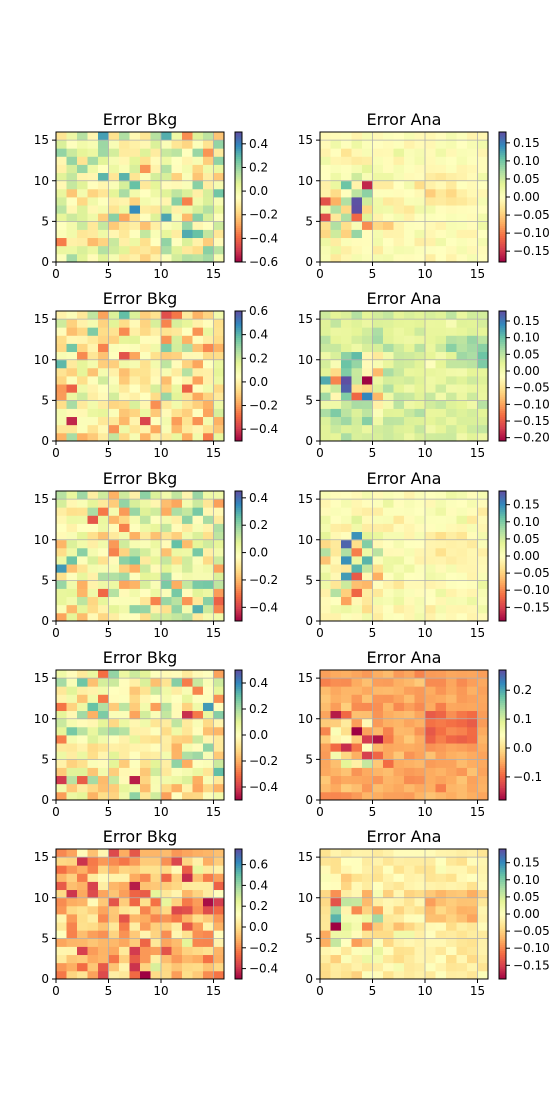 This screenshot has width=559, height=1100. I want to click on panel-title: Error Bkg, so click(140, 478).